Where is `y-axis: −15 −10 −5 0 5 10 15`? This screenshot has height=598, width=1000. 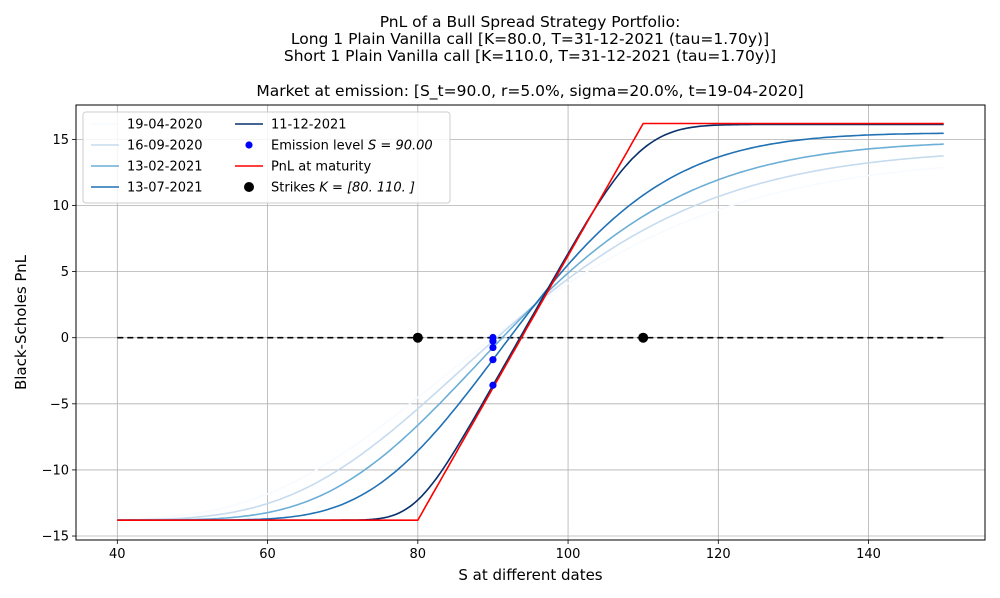
y-axis: −15 −10 −5 0 5 10 15 is located at coordinates (59, 339).